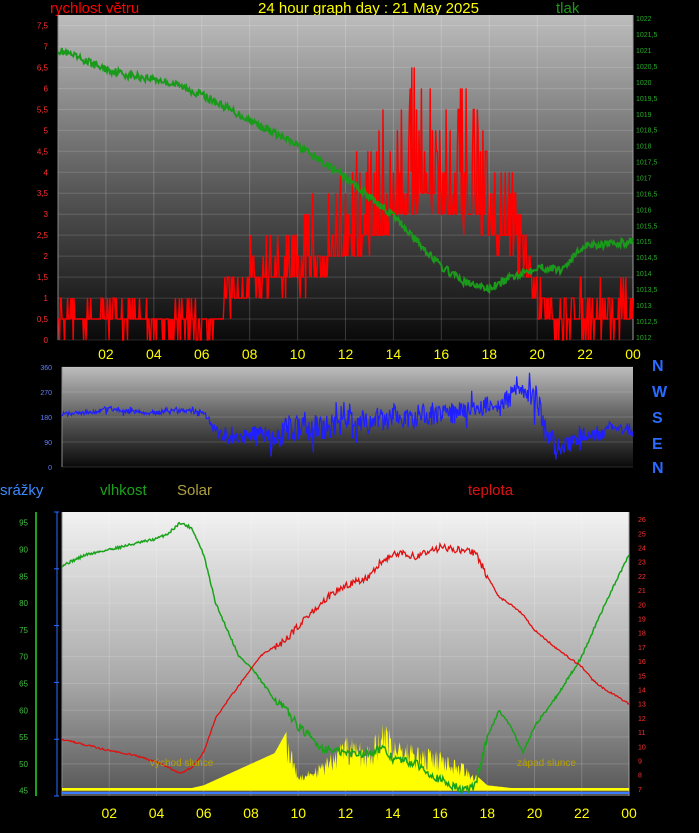 The height and width of the screenshot is (833, 699). I want to click on pressure-y-tick-label: 1013, so click(644, 306).